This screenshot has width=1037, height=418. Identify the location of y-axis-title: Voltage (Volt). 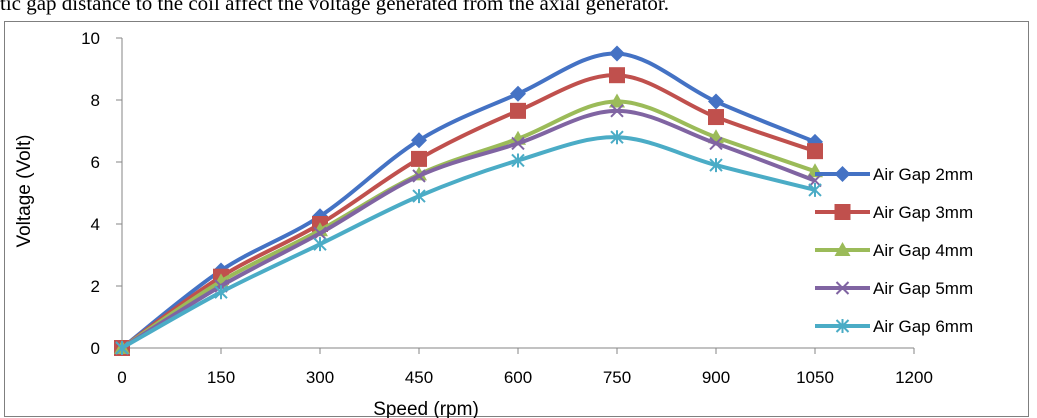
(24, 190).